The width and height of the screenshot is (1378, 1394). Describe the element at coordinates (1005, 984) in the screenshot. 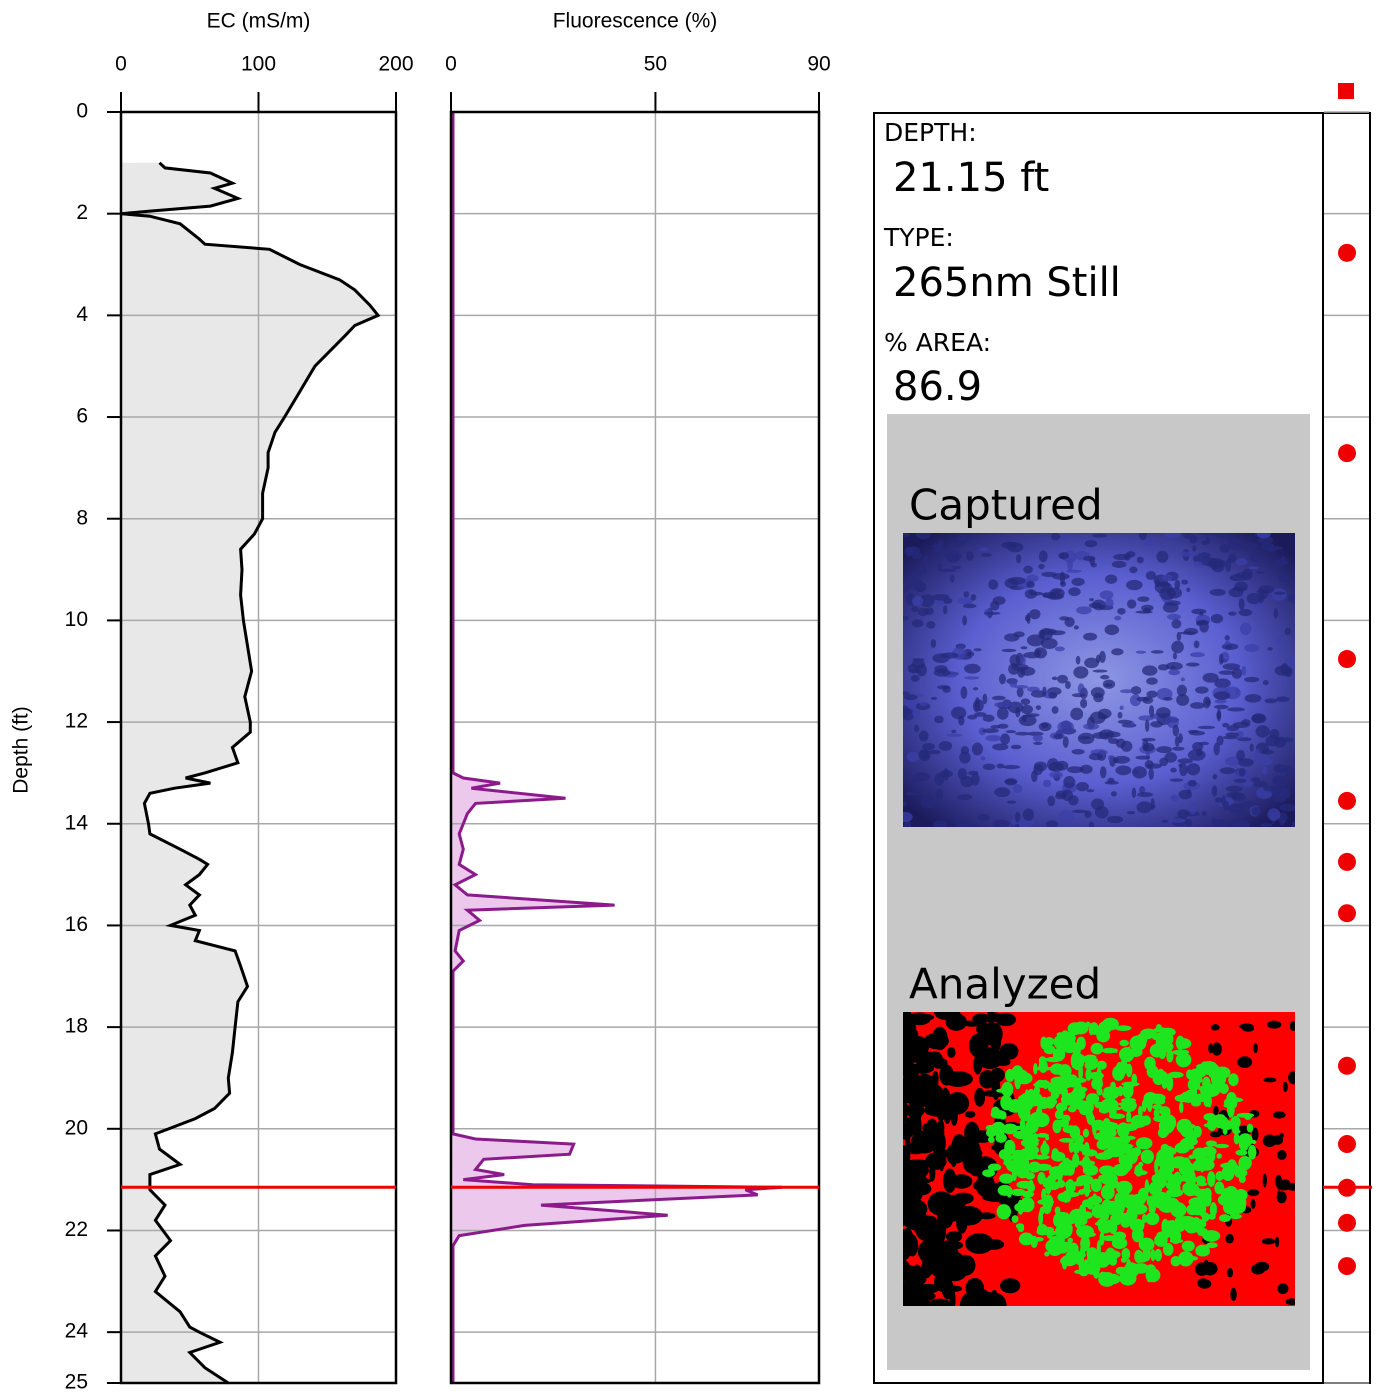

I see `analyzed-title: Analyzed` at that location.